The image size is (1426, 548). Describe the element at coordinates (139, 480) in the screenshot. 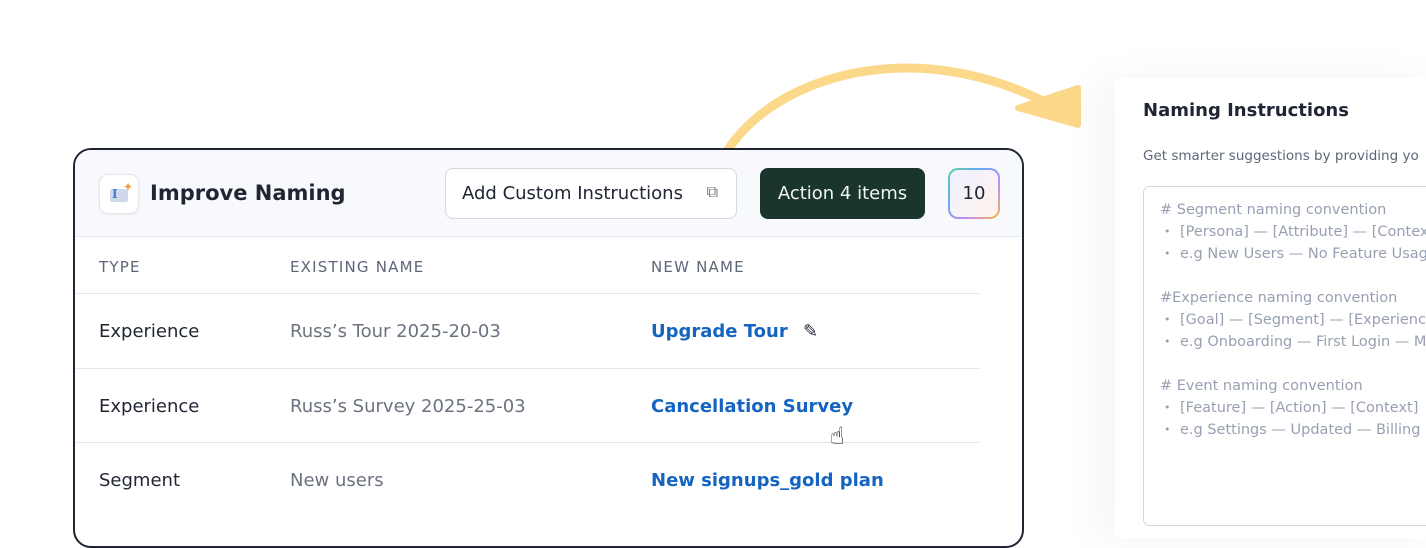

I see `type-cell: Segment` at that location.